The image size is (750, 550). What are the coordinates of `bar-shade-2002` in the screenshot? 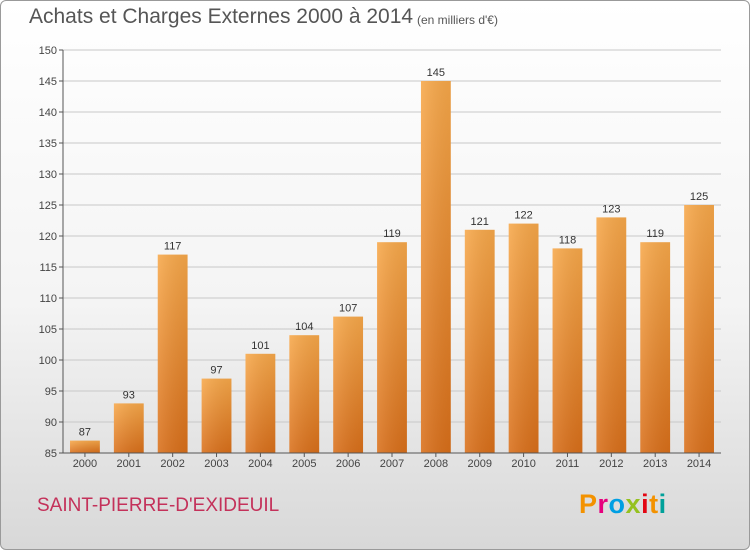 It's located at (172, 353).